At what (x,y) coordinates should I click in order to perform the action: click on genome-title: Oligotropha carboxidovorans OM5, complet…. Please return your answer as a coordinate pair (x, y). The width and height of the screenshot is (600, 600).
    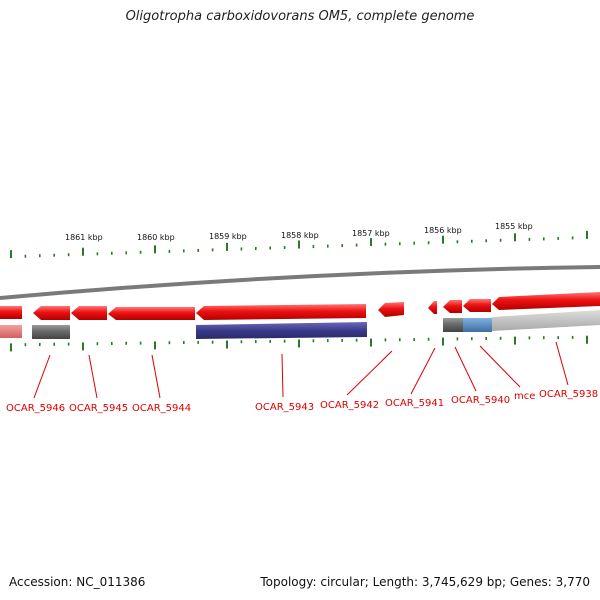
    Looking at the image, I should click on (300, 16).